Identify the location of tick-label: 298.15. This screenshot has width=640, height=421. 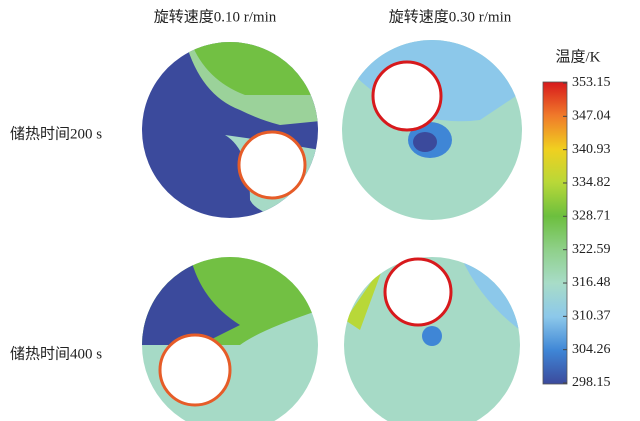
(591, 382).